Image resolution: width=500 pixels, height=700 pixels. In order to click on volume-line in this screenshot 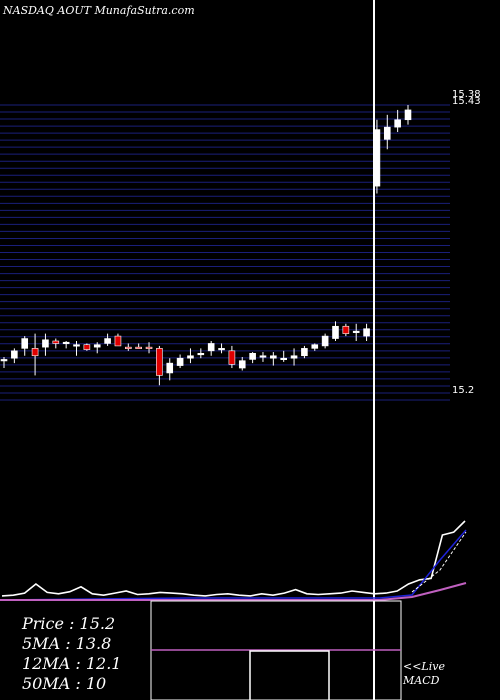, I will do `click(233, 558)`.